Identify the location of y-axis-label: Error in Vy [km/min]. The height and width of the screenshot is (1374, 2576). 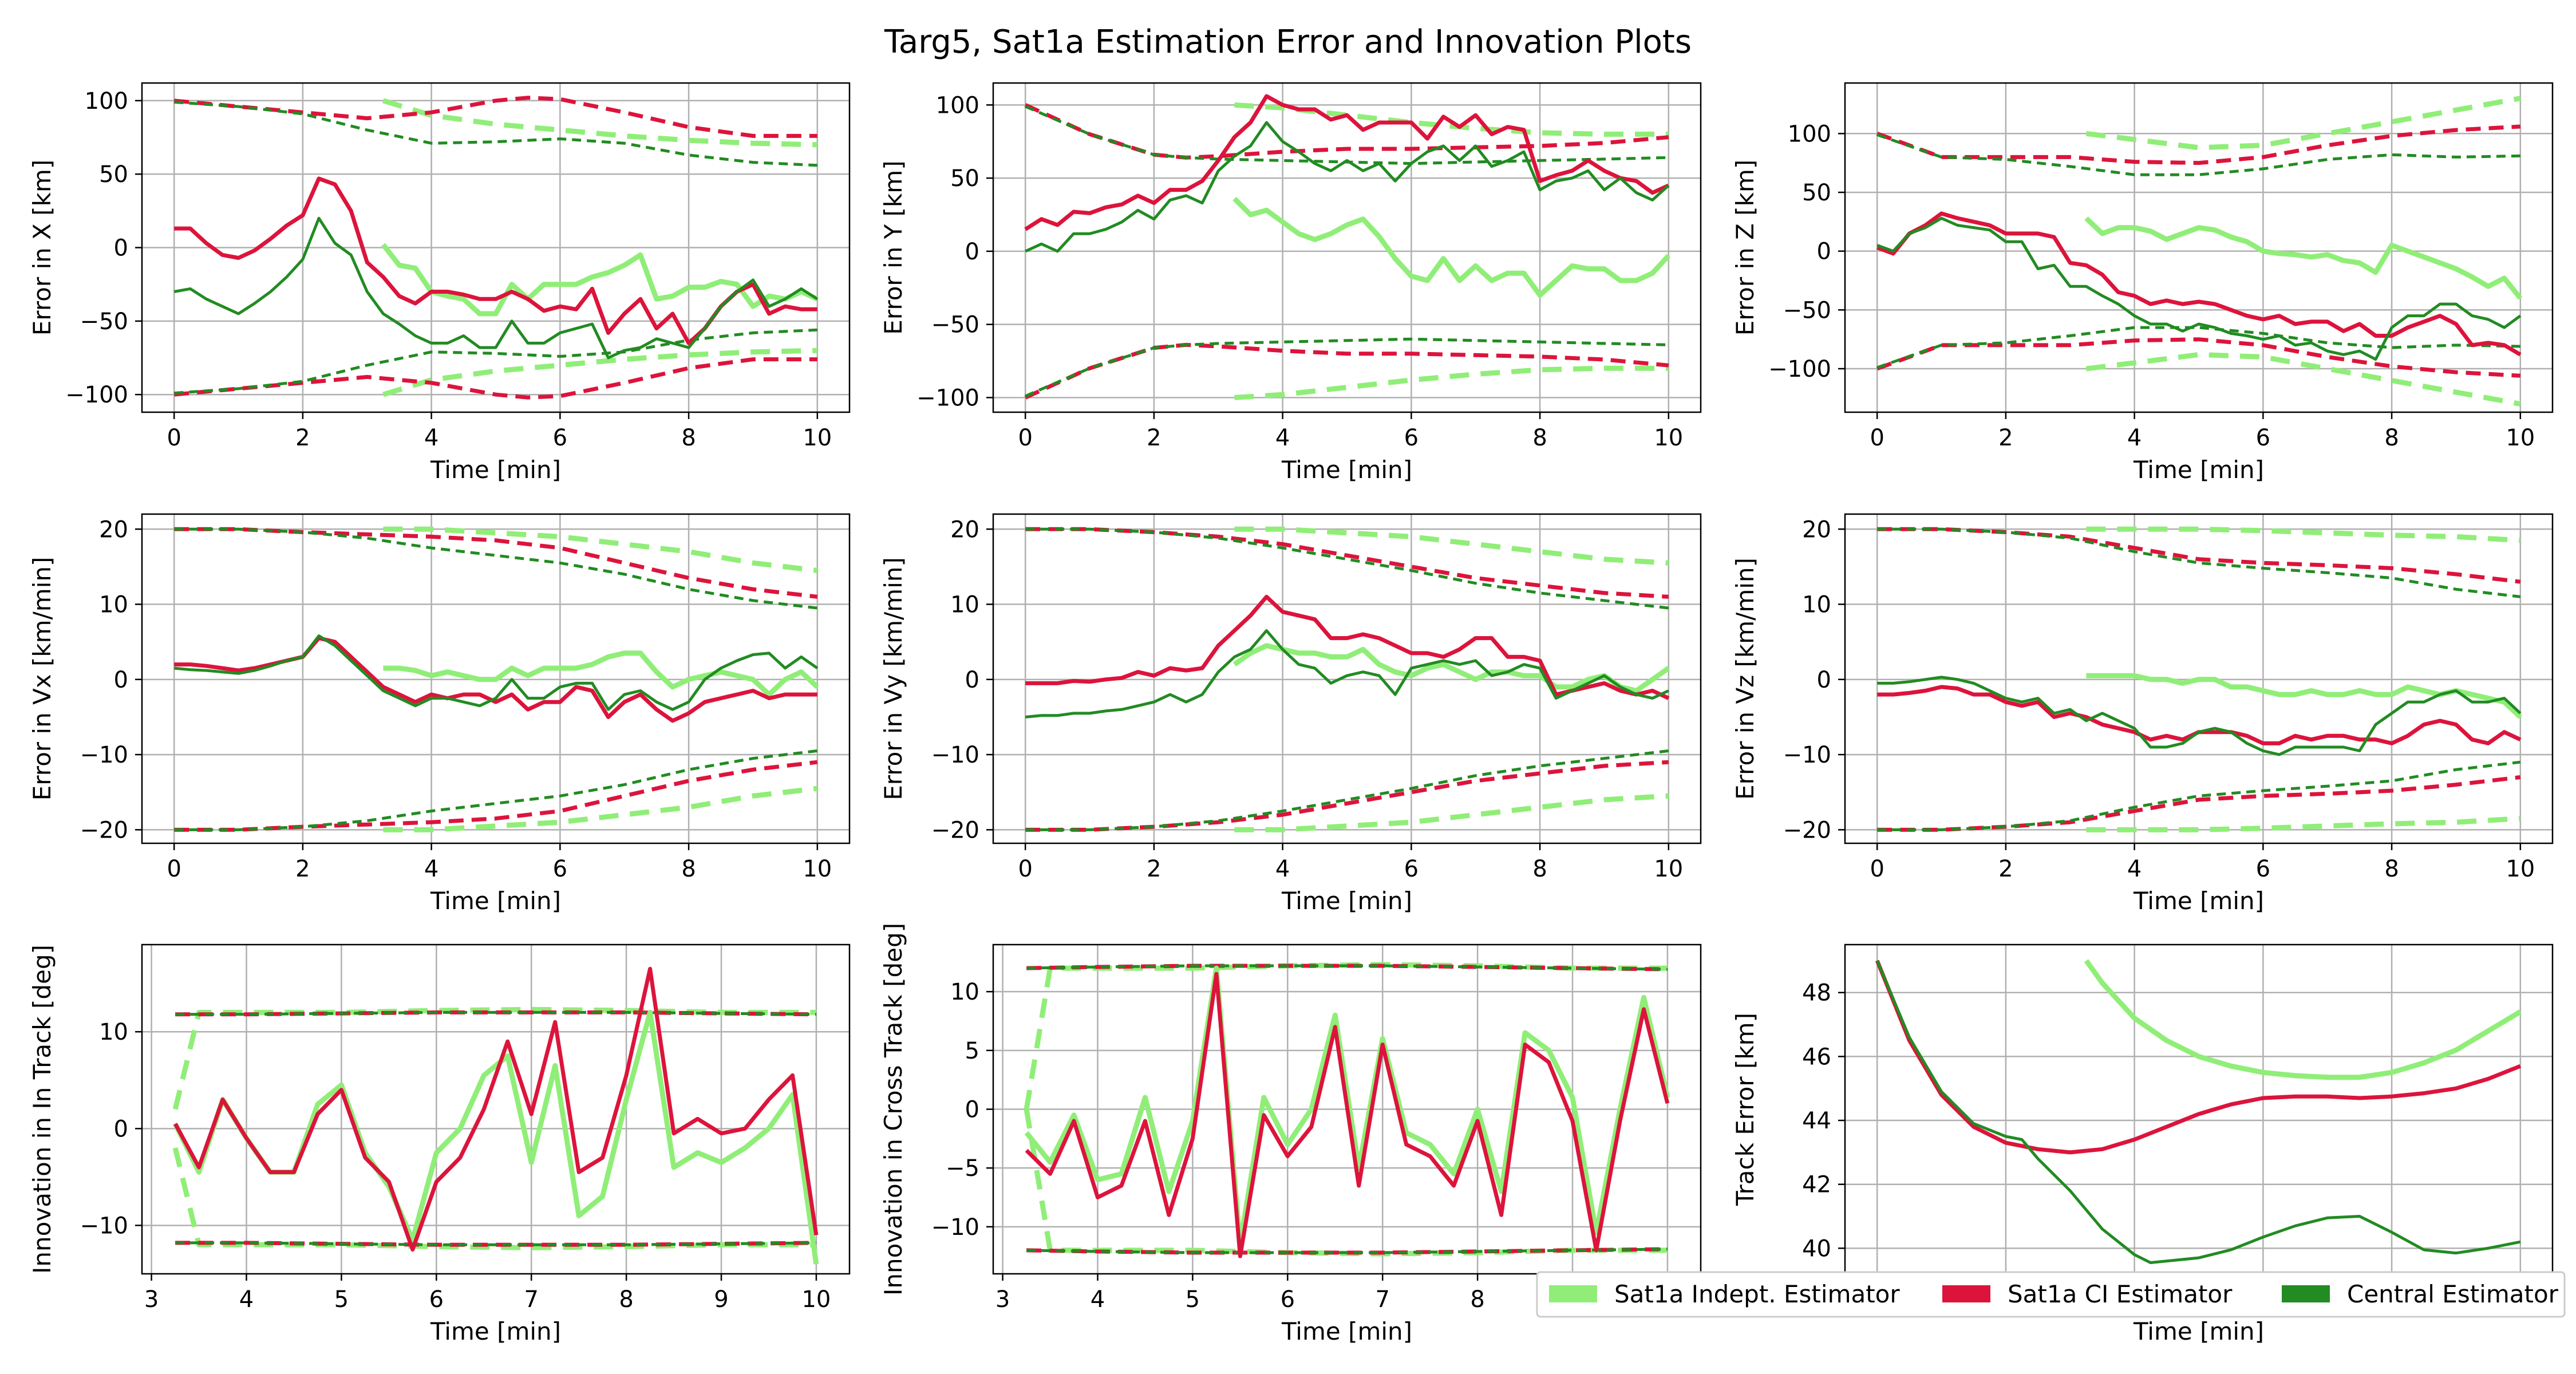
(893, 679).